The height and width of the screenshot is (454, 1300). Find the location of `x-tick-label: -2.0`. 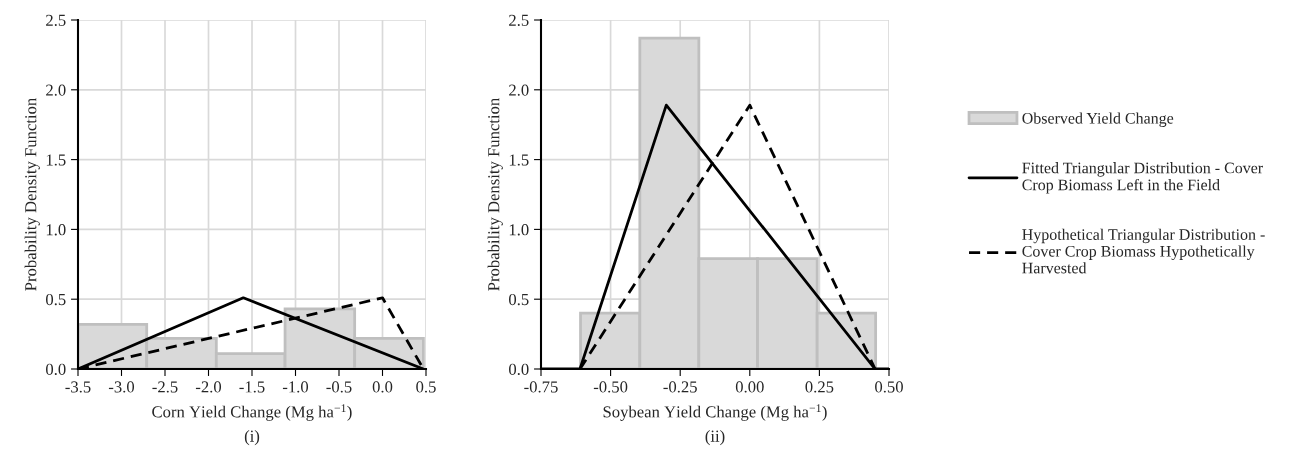

x-tick-label: -2.0 is located at coordinates (208, 387).